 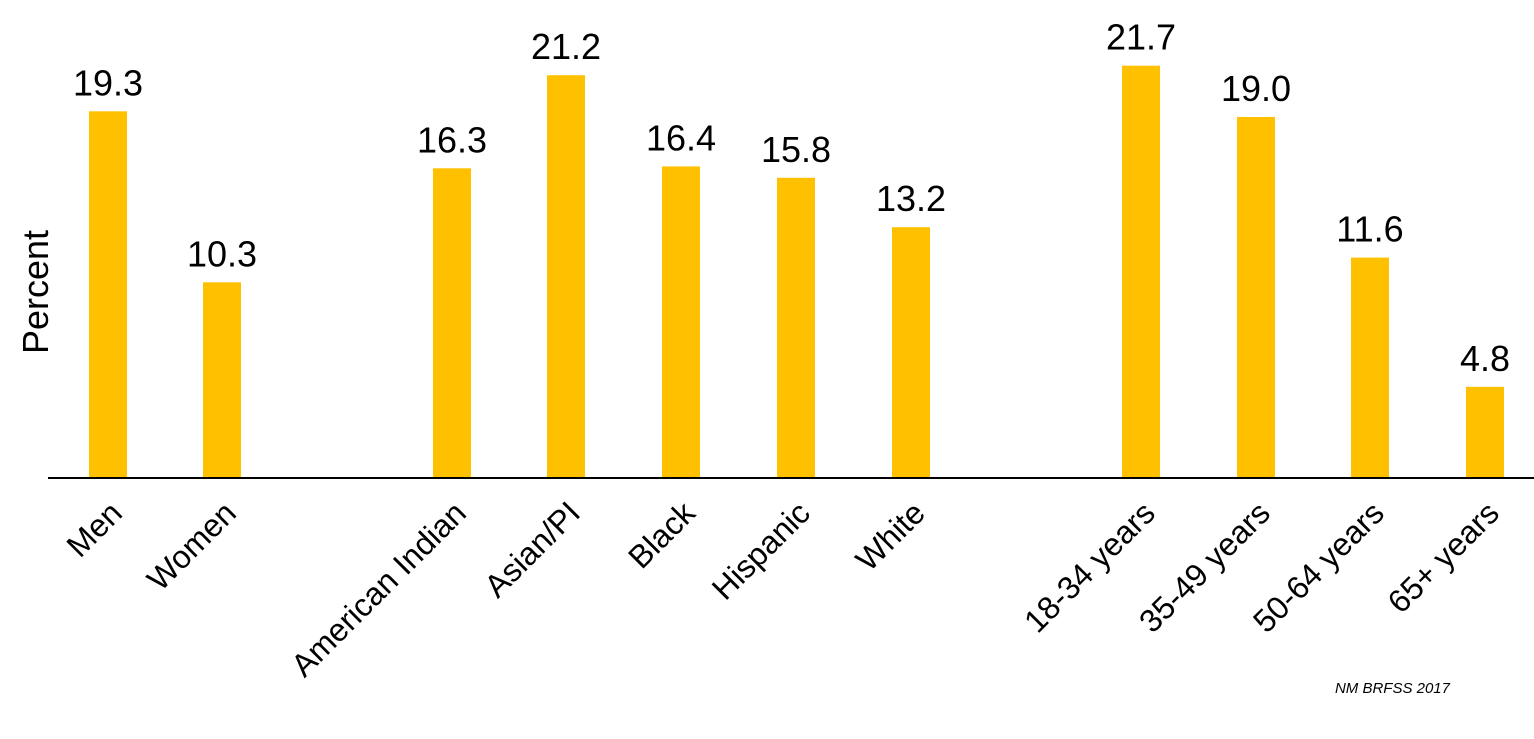 What do you see at coordinates (566, 276) in the screenshot?
I see `bar-asian-pi` at bounding box center [566, 276].